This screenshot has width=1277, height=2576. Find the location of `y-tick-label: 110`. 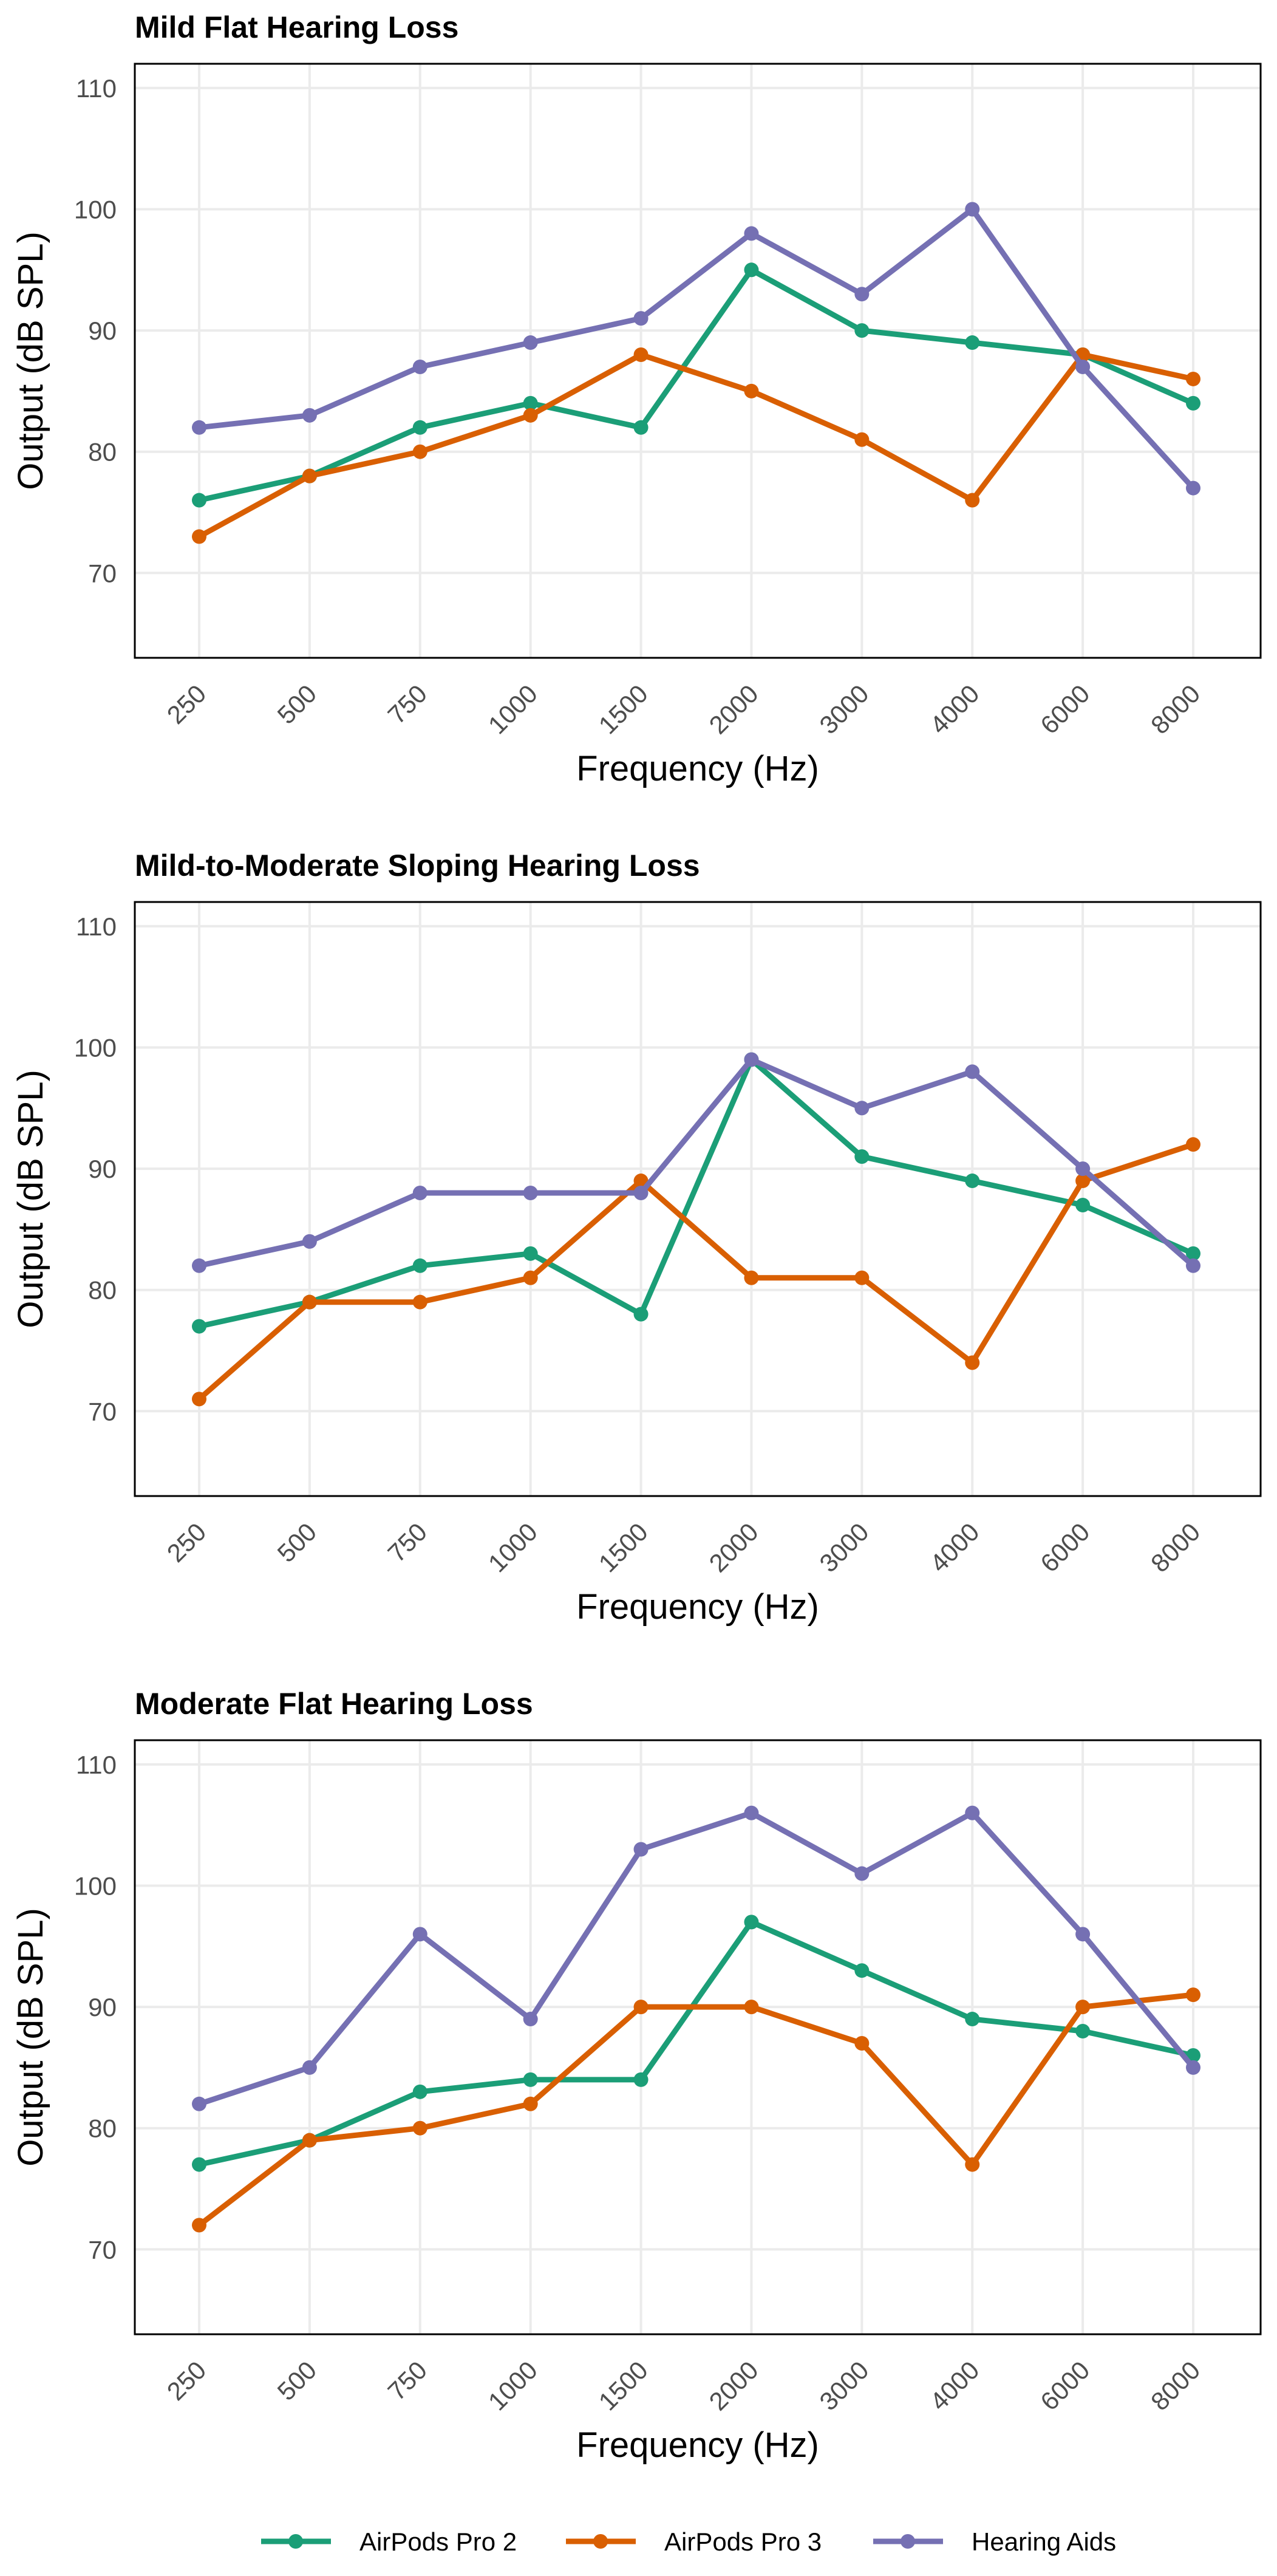

y-tick-label: 110 is located at coordinates (96, 926).